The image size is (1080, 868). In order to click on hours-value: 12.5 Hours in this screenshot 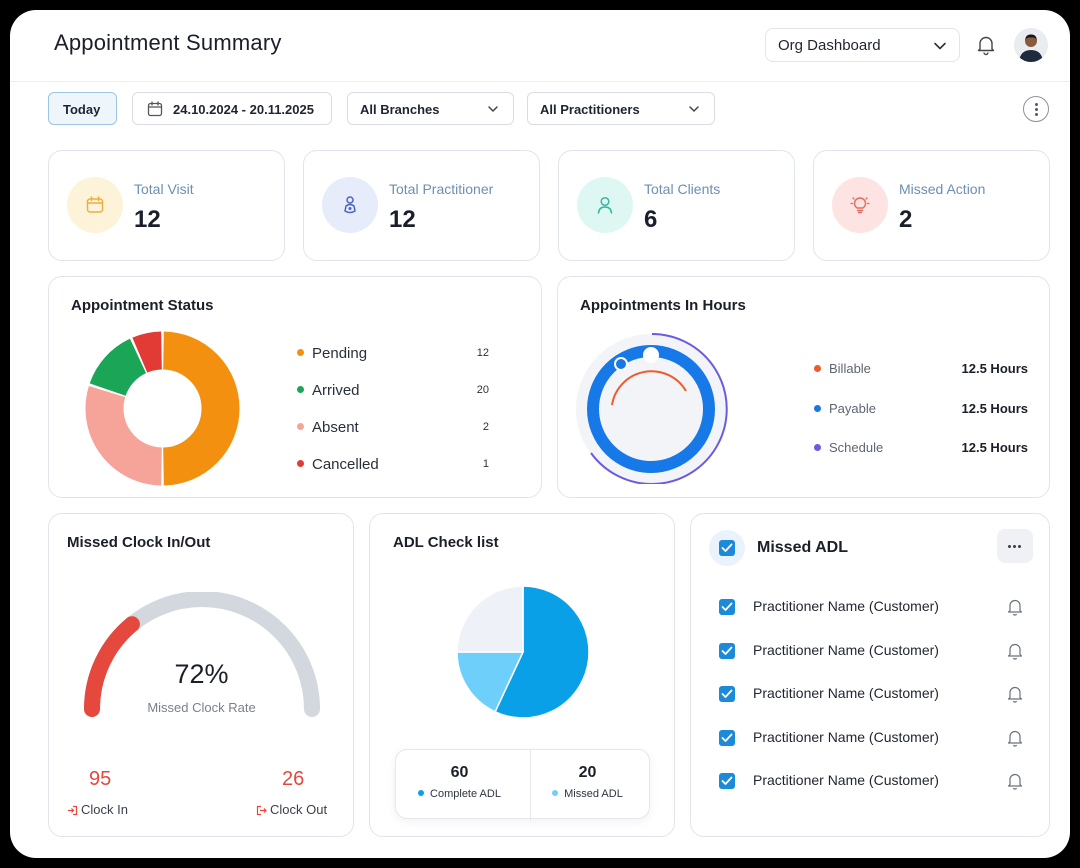, I will do `click(994, 408)`.